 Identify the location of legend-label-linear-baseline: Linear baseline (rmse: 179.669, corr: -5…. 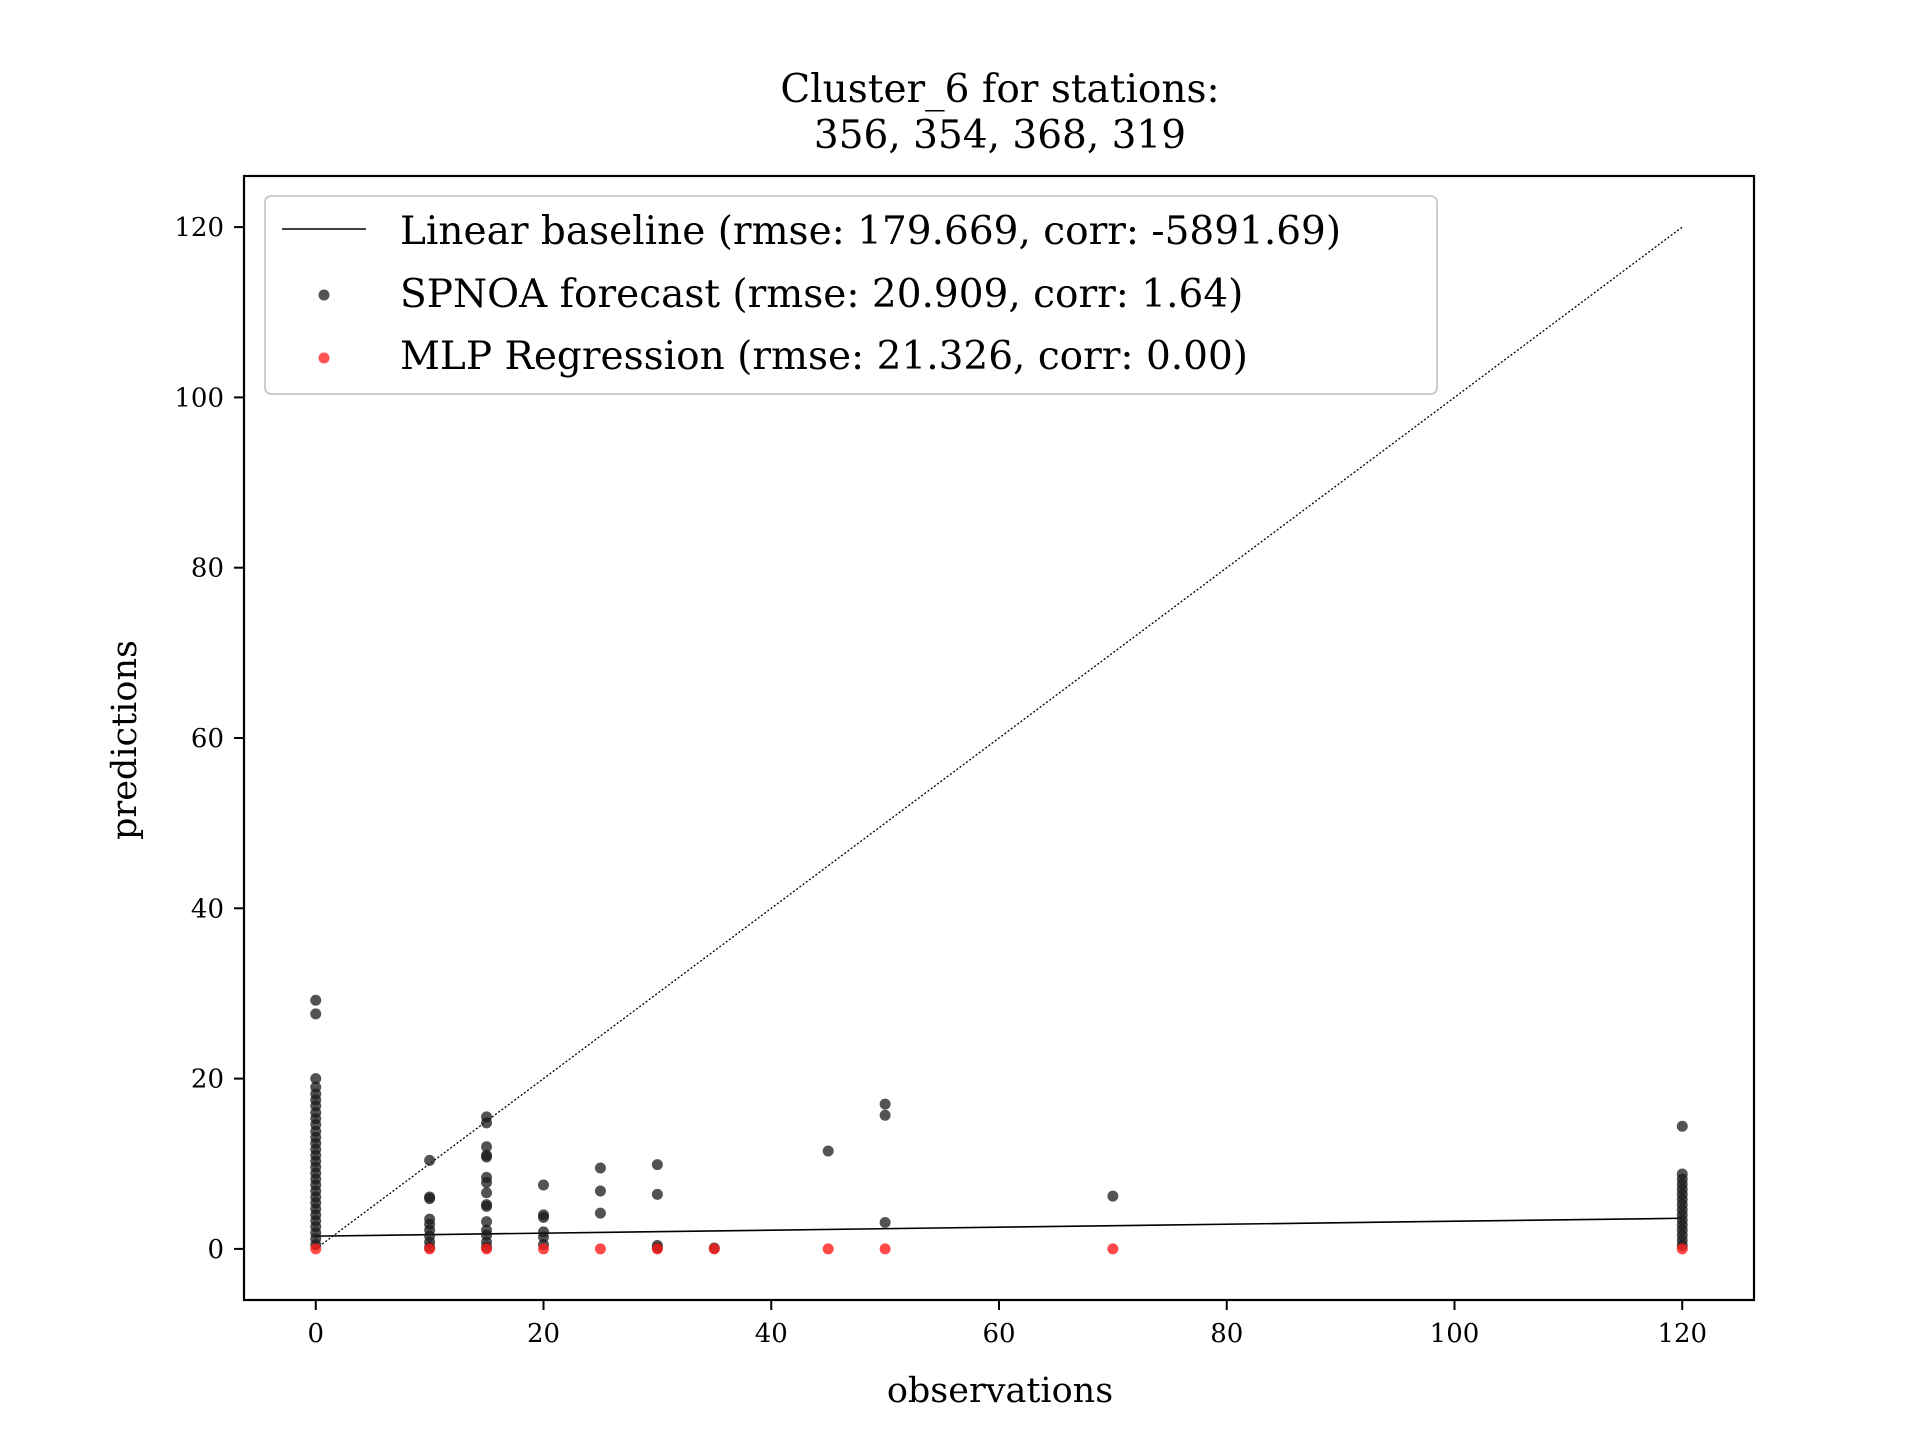
(870, 231).